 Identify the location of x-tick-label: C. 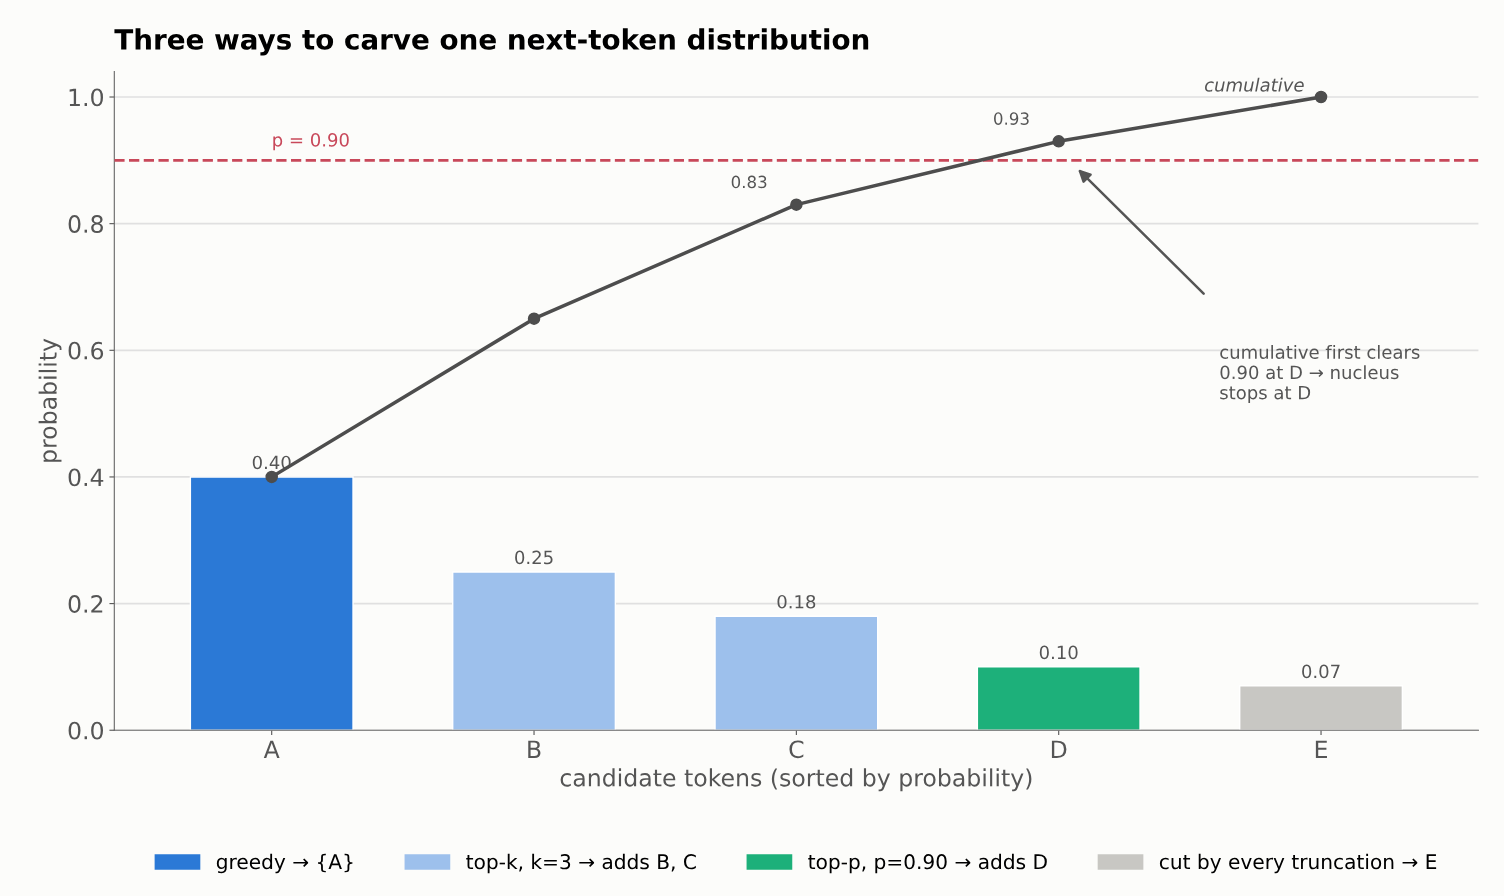
(796, 749).